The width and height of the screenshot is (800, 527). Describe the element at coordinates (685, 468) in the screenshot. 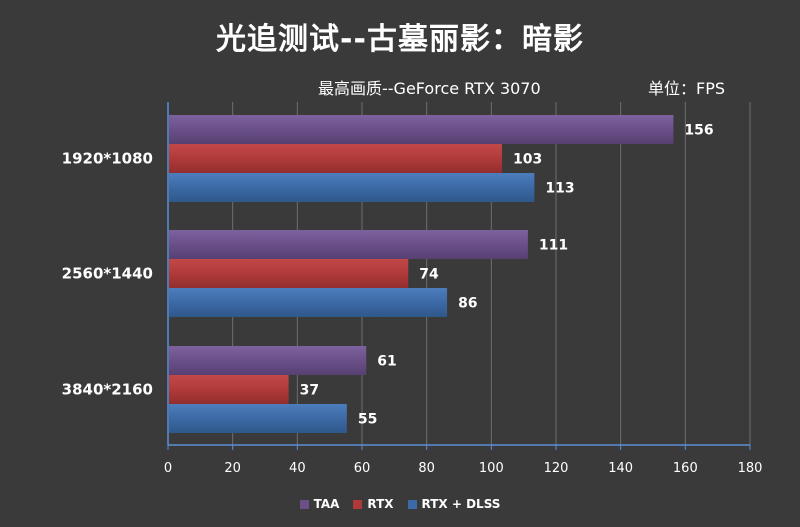

I see `x-tick-label: 160` at that location.